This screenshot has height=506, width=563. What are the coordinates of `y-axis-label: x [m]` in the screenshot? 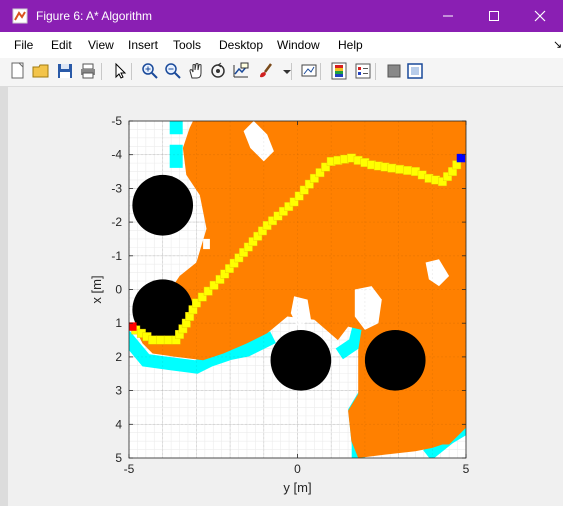 It's located at (96, 289).